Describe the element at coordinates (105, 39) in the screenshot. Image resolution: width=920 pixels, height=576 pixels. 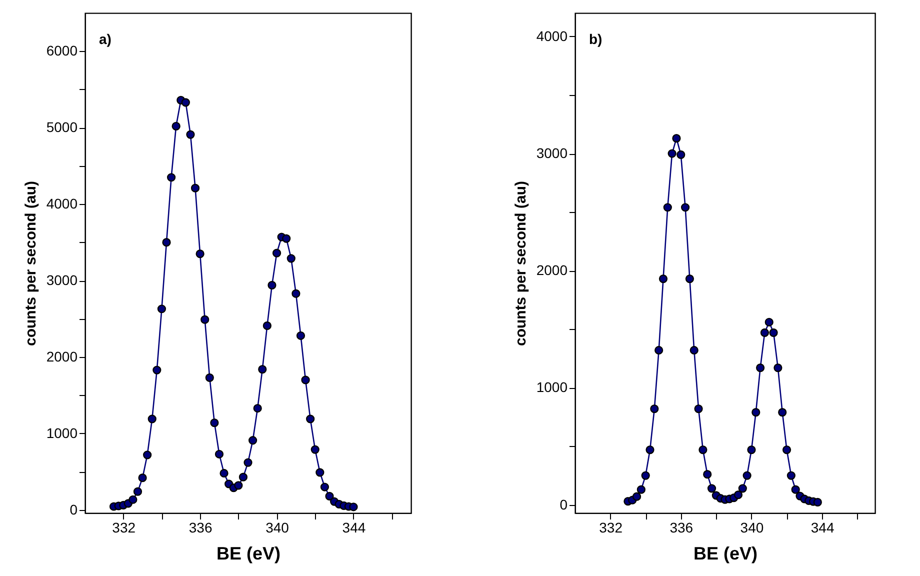
I see `annotation: a)` at that location.